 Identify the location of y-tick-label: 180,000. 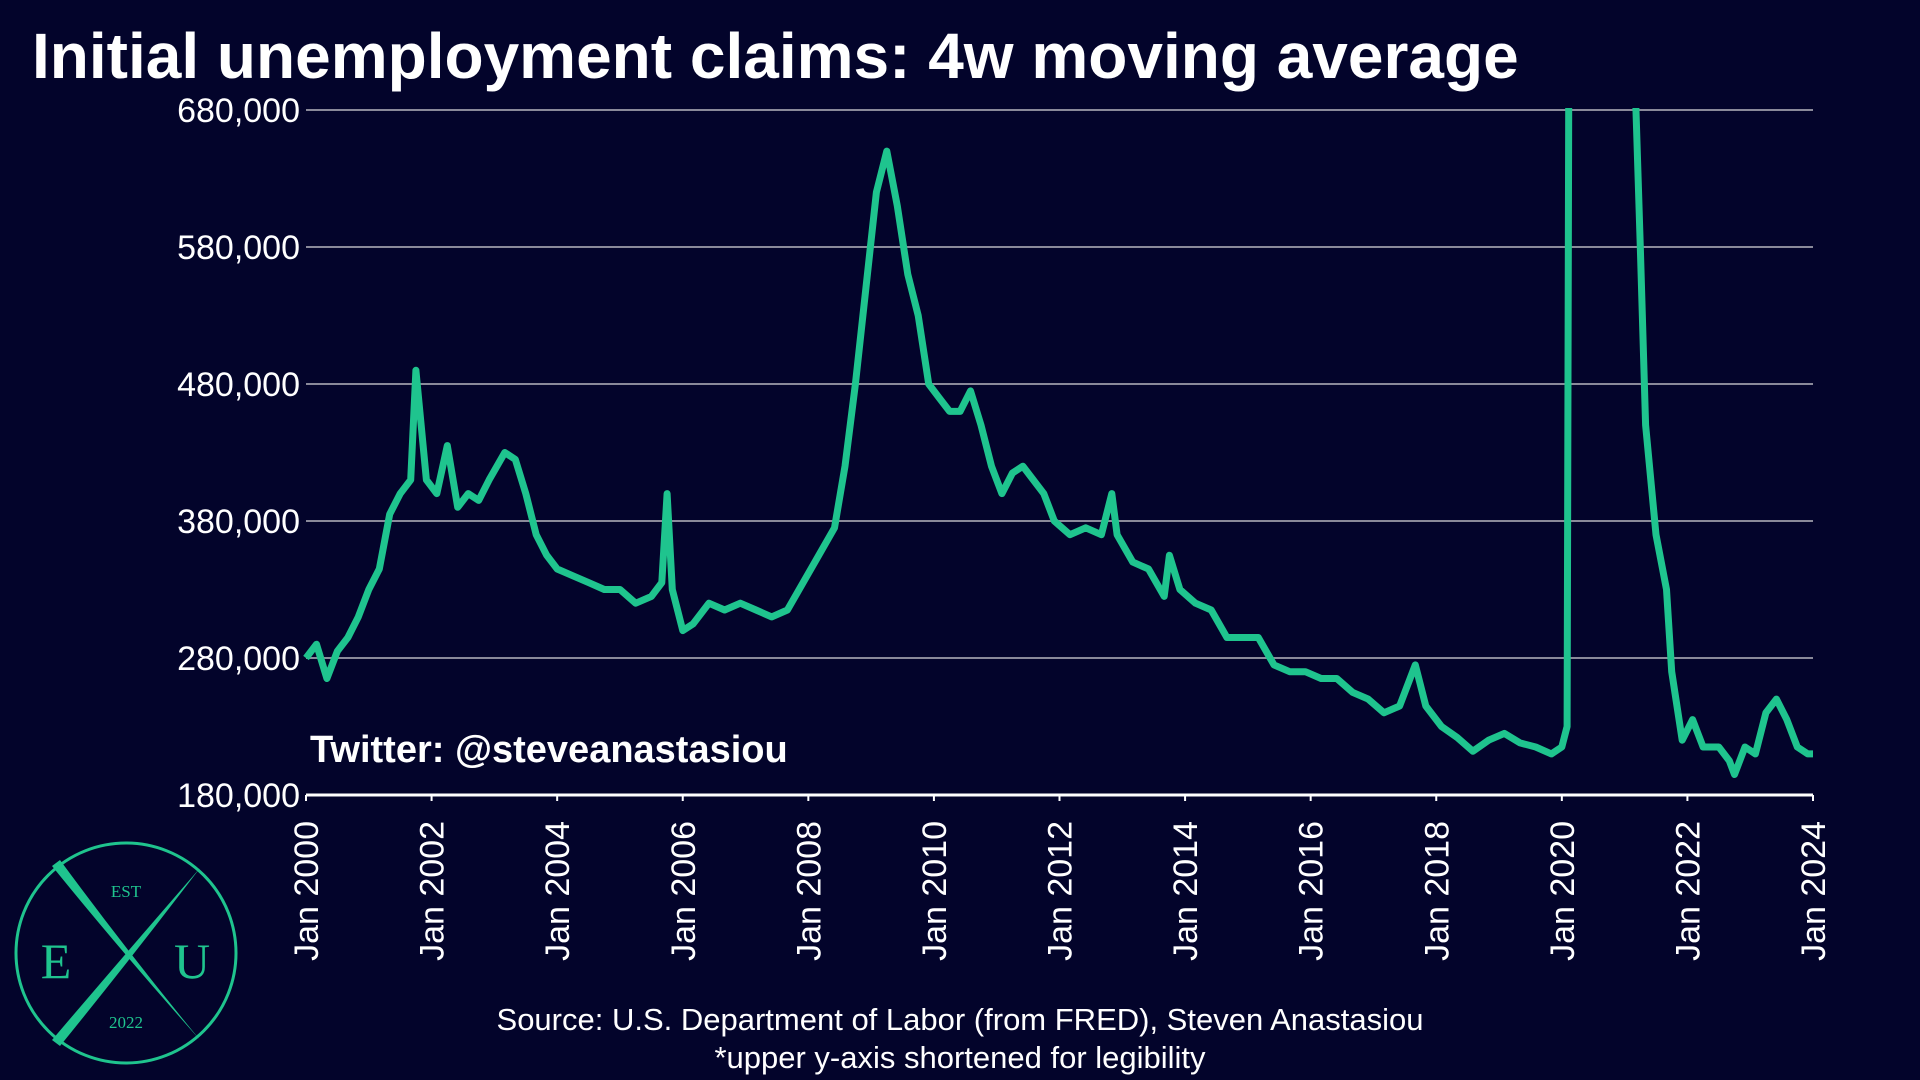
(238, 796).